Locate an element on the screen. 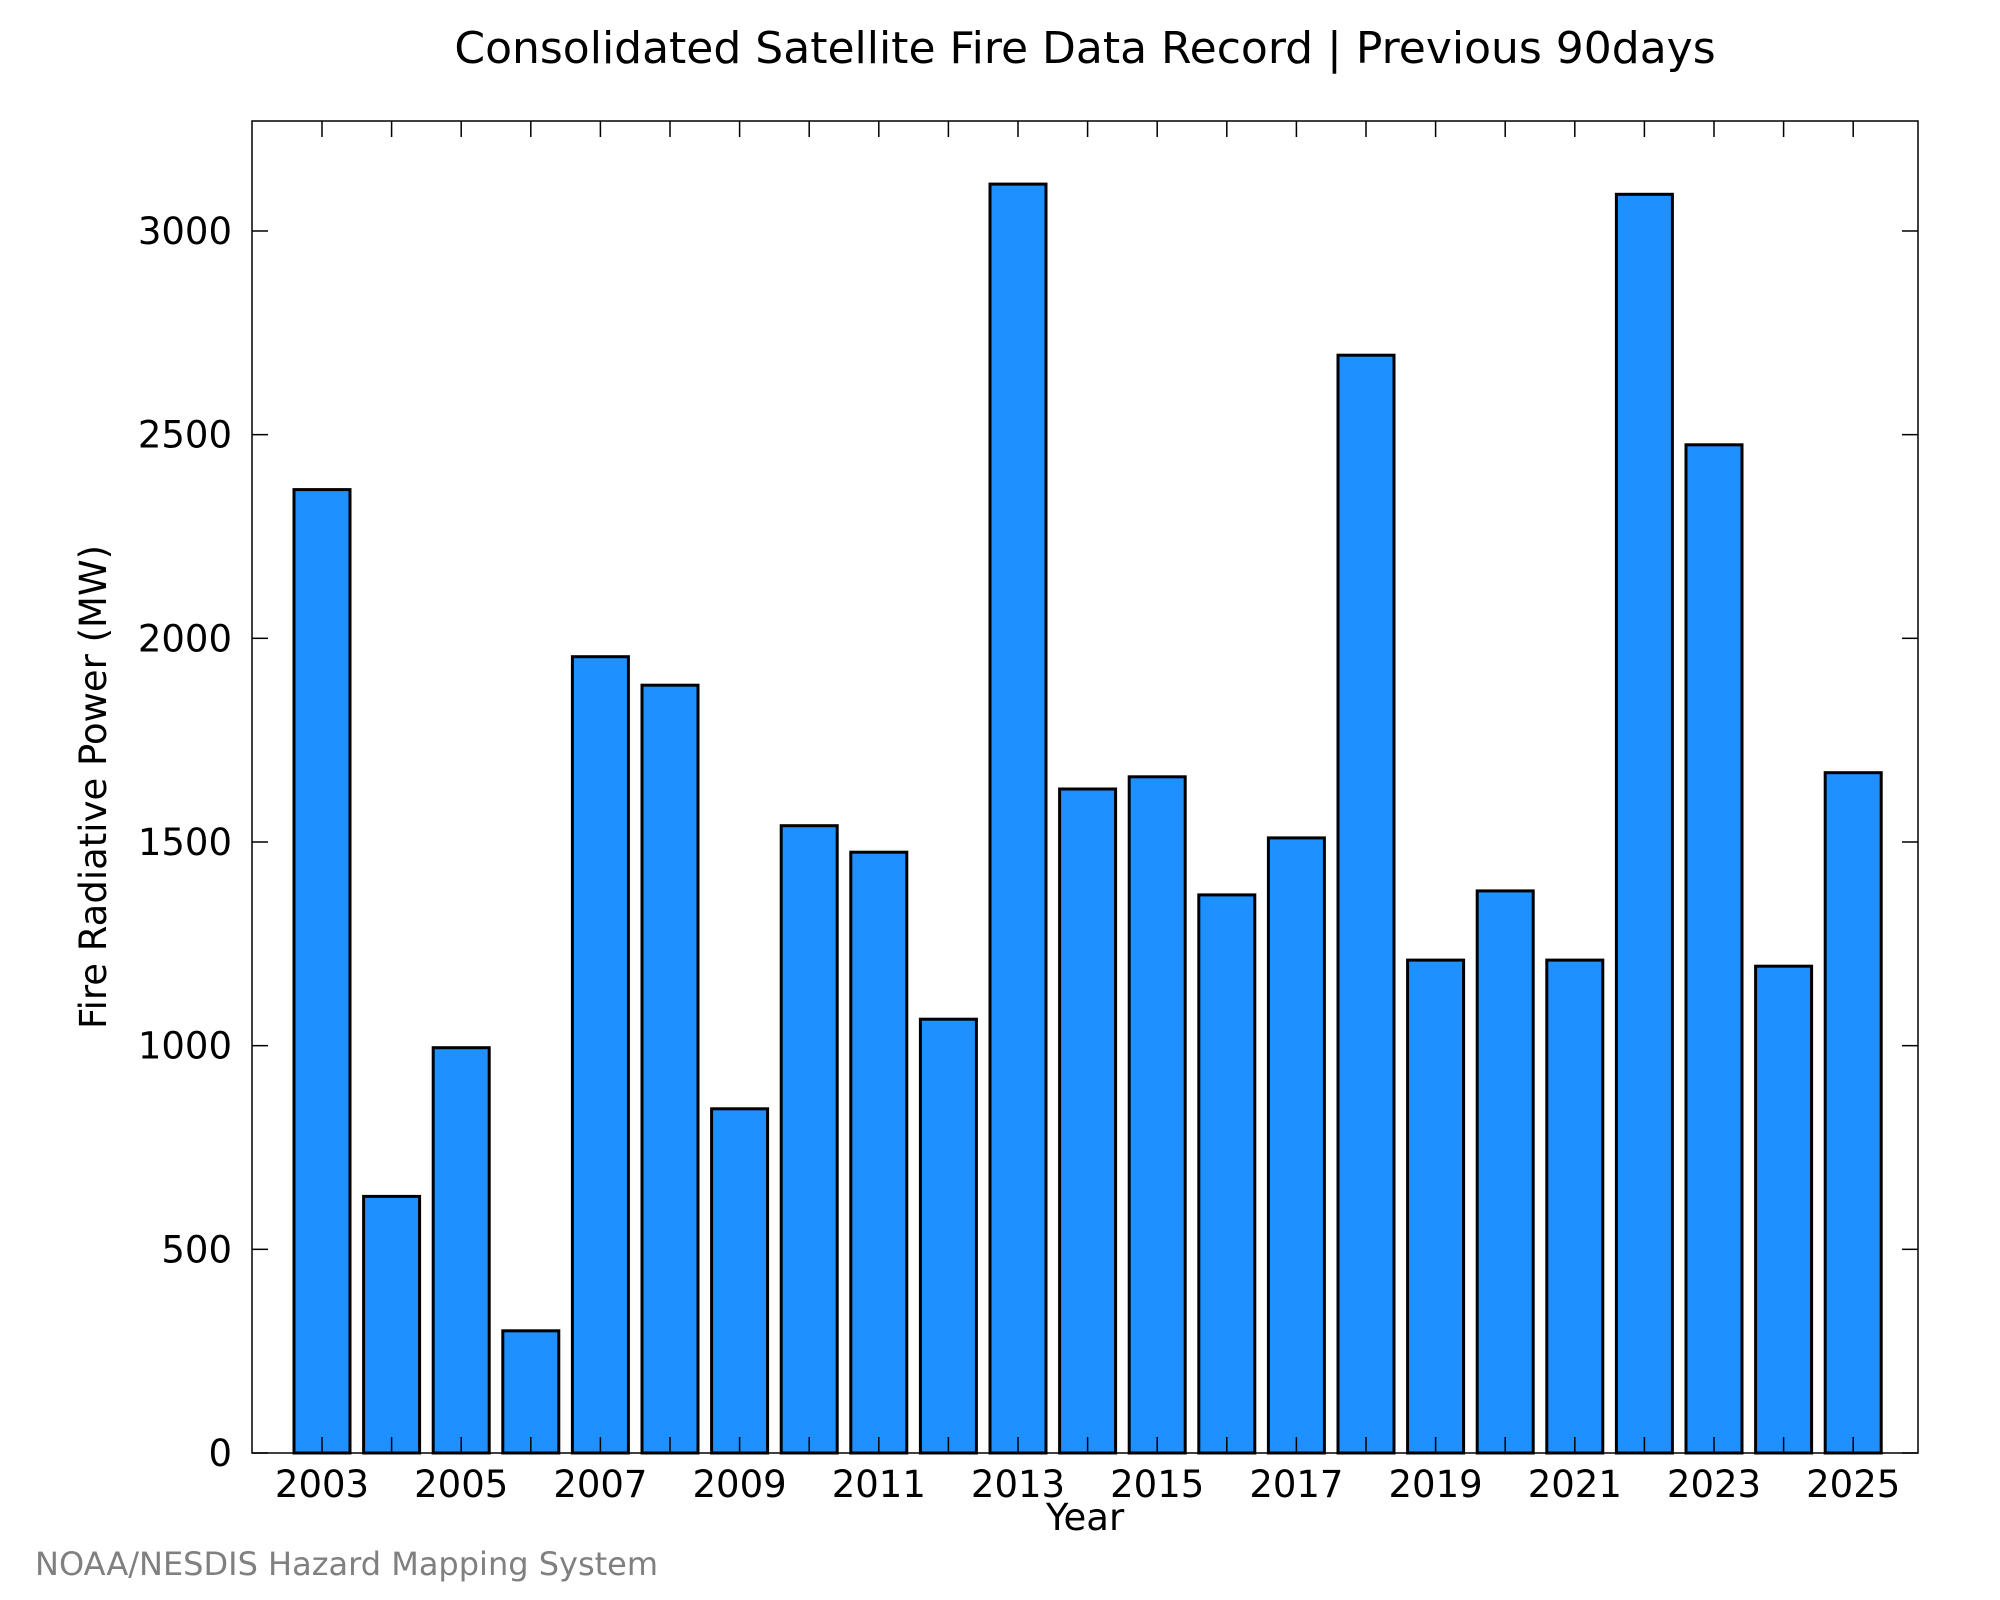 Image resolution: width=2000 pixels, height=1600 pixels. x-tick-label-2009: 2009 is located at coordinates (740, 1484).